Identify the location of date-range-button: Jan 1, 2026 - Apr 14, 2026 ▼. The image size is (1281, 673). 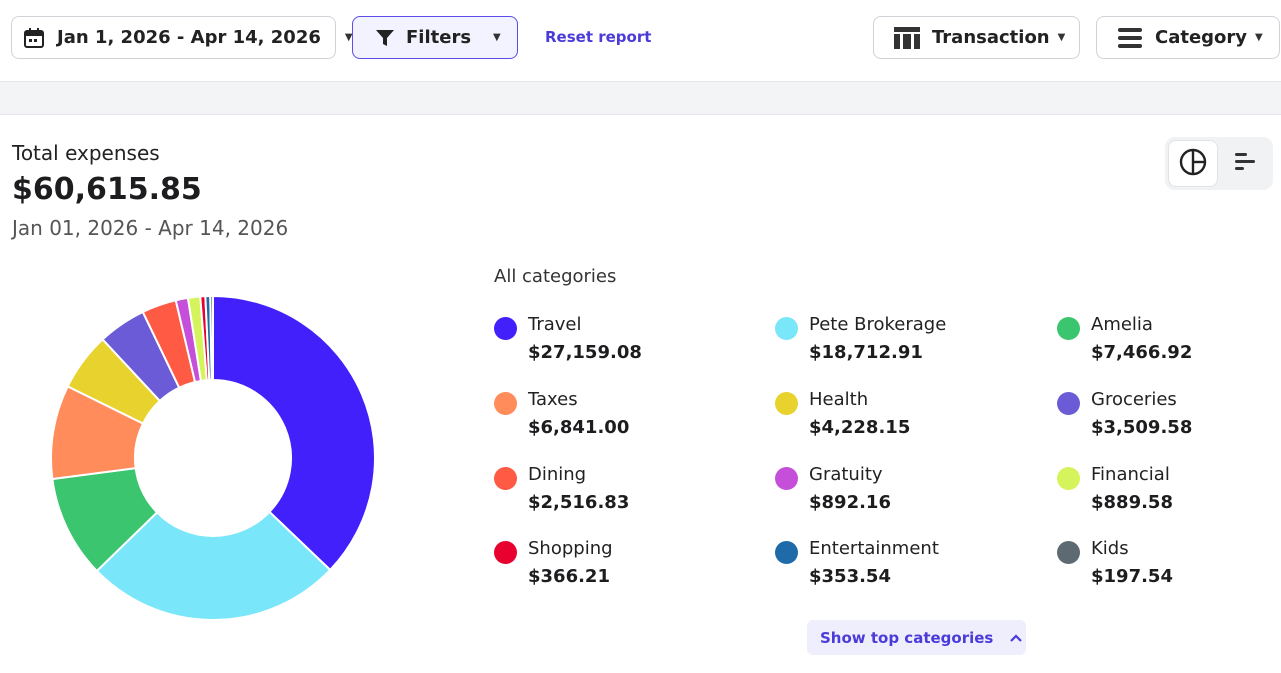
(182, 37).